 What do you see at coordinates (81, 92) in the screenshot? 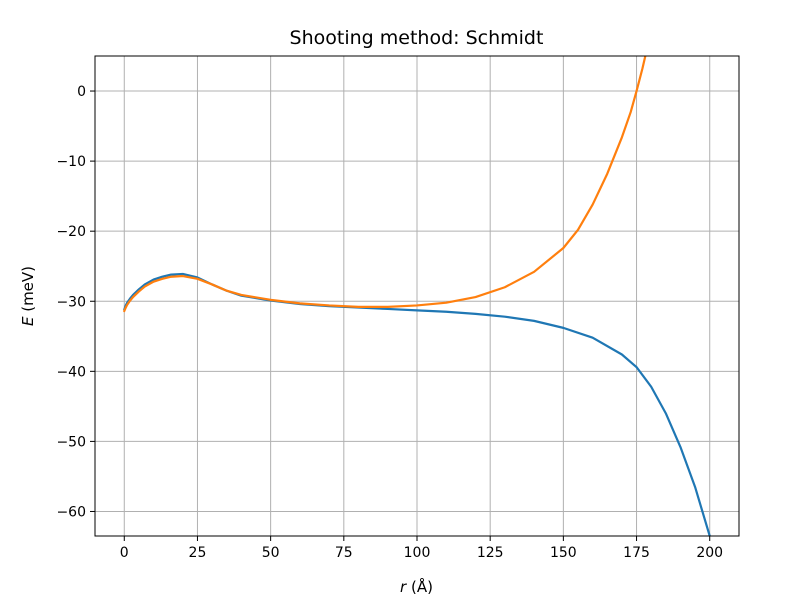
I see `y-tick-label: 0` at bounding box center [81, 92].